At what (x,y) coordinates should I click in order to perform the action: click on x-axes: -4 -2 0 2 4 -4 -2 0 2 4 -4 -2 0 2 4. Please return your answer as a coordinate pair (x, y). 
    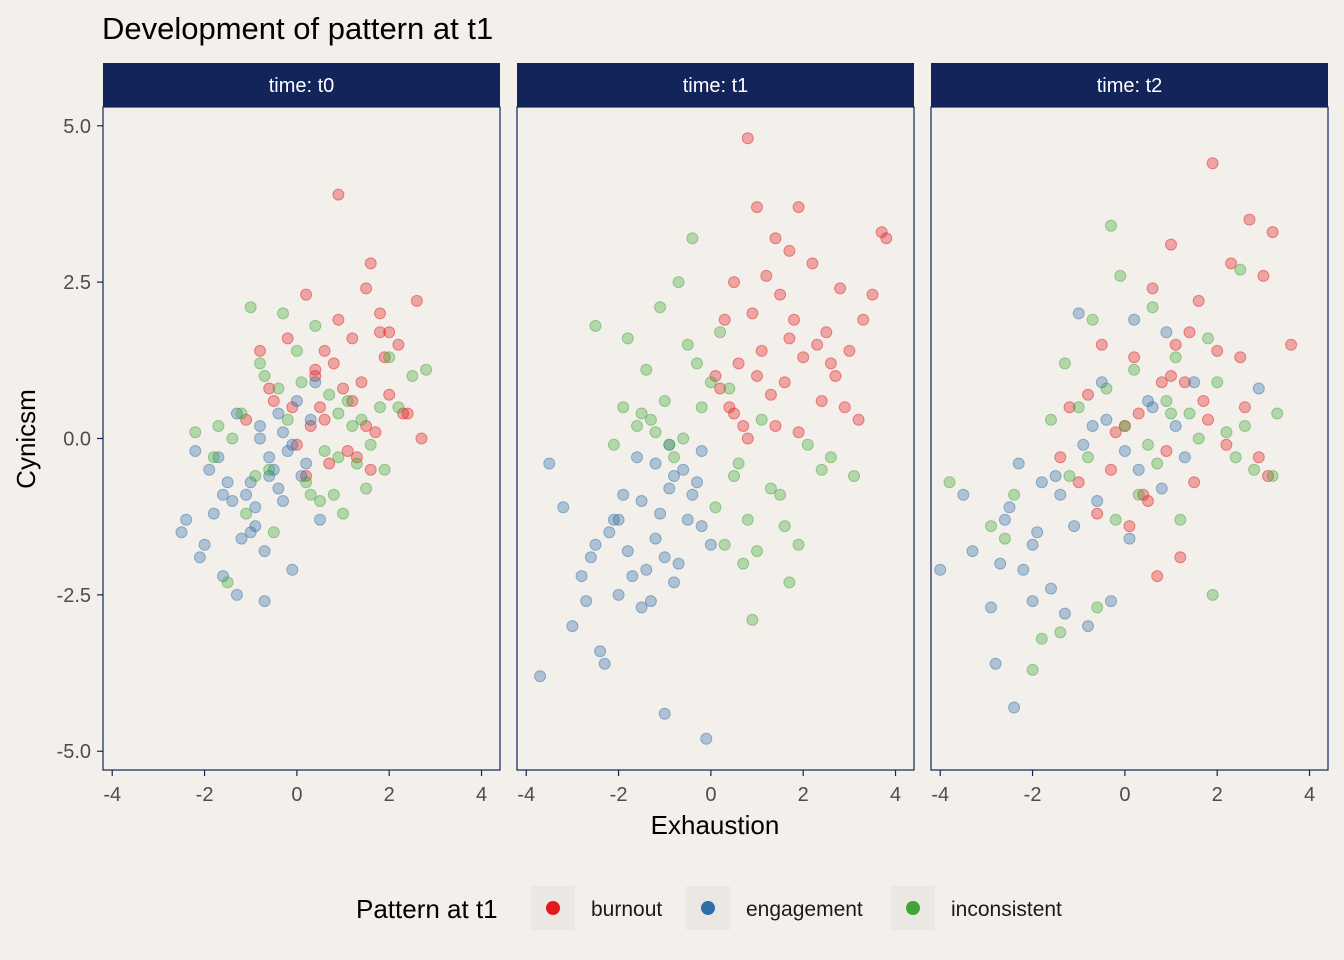
    Looking at the image, I should click on (709, 788).